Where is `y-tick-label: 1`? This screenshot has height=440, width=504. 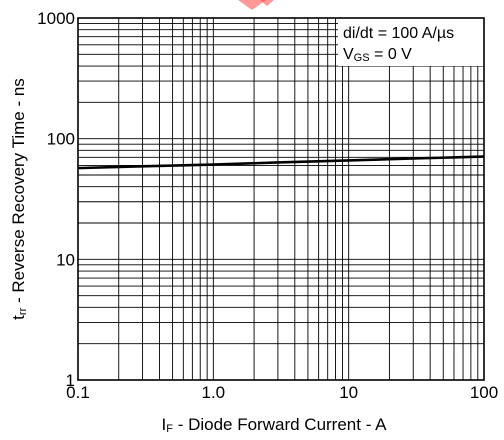 y-tick-label: 1 is located at coordinates (70, 380).